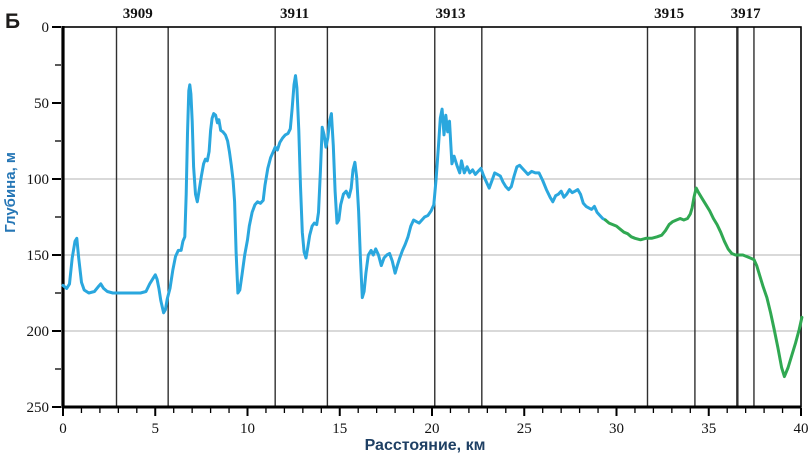 Image resolution: width=811 pixels, height=462 pixels. I want to click on x-tick-label: 35, so click(708, 429).